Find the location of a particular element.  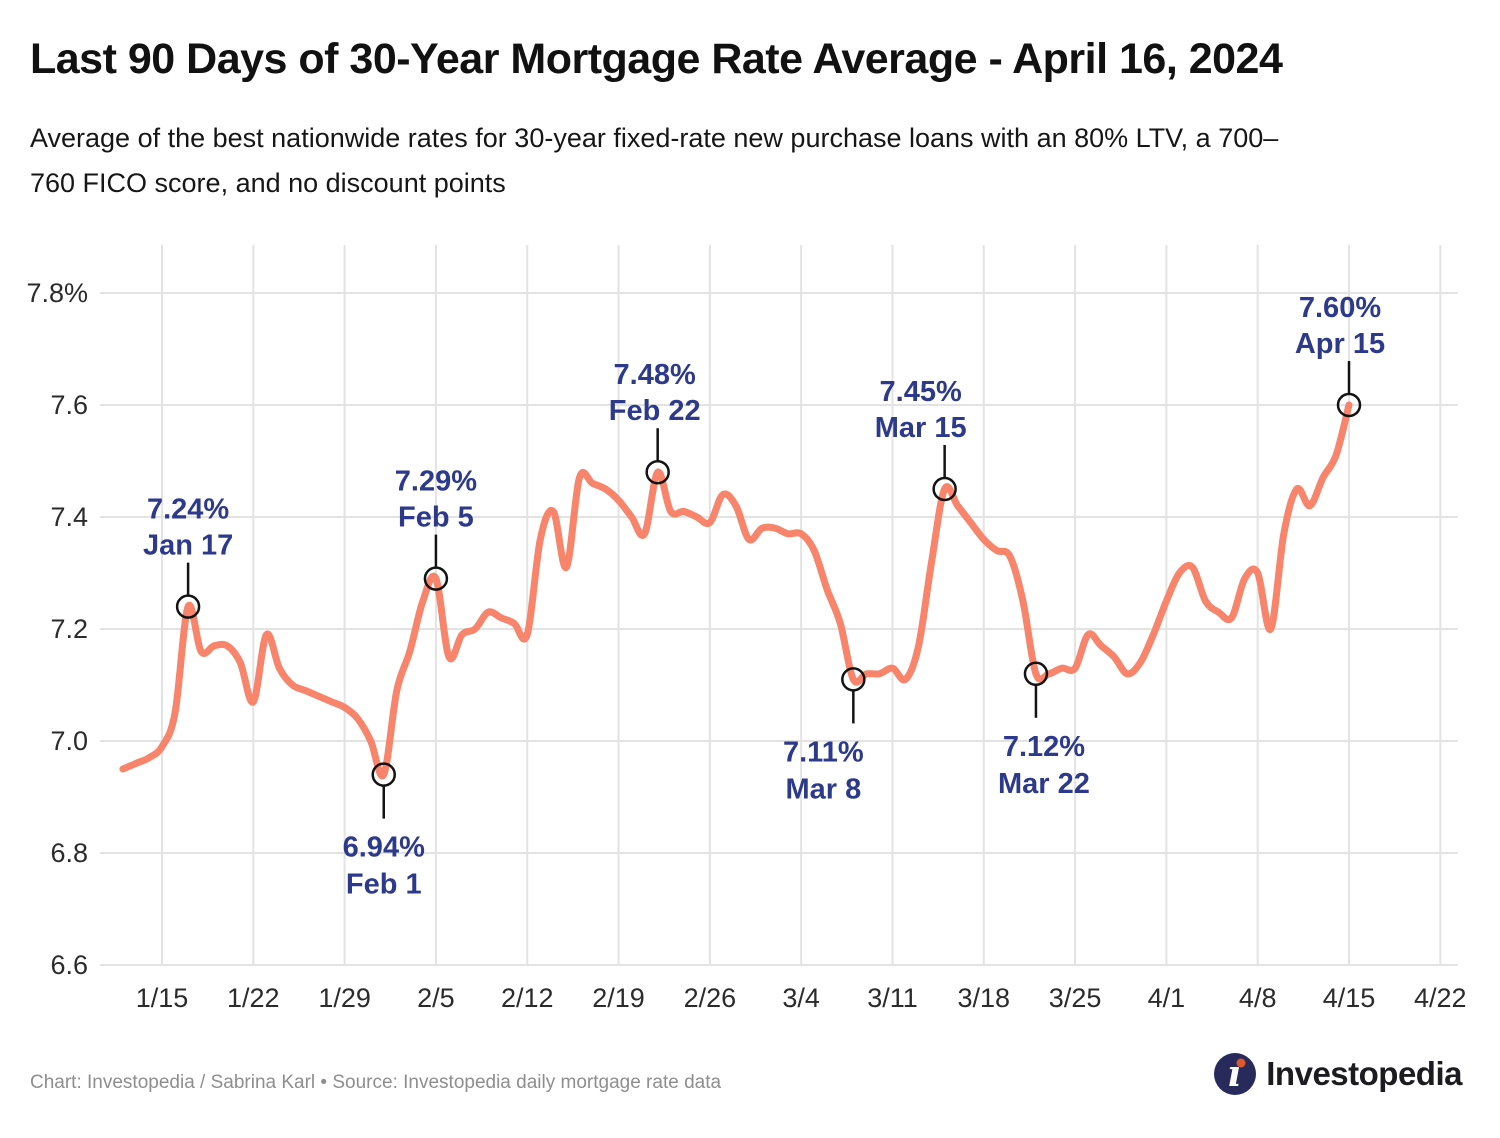

annotation-value-label: 6.94% is located at coordinates (384, 848).